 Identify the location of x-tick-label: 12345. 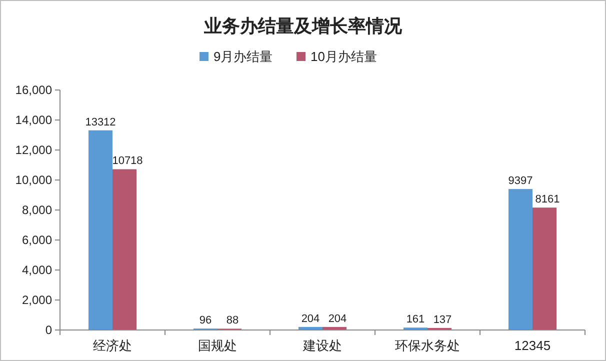
(532, 345).